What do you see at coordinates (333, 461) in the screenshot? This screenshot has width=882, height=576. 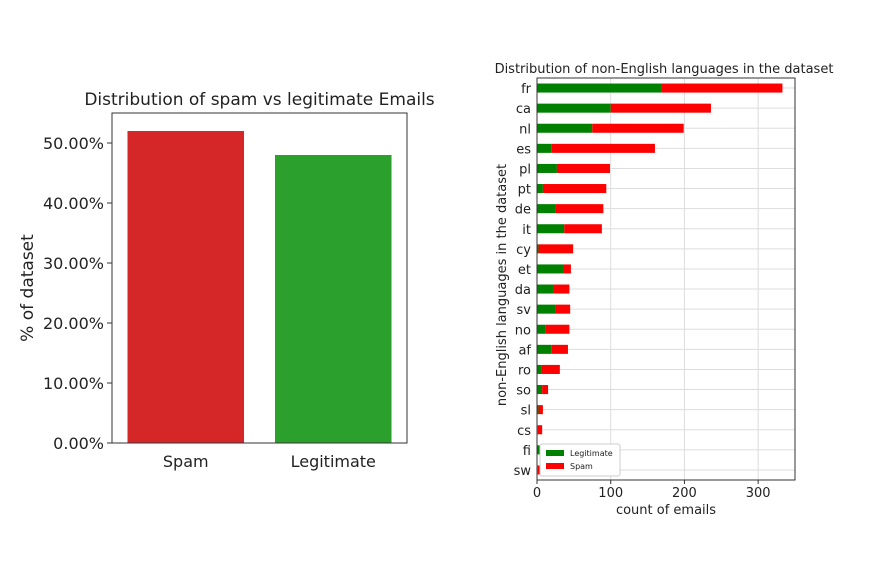 I see `chart1-xtick-label: Legitimate` at bounding box center [333, 461].